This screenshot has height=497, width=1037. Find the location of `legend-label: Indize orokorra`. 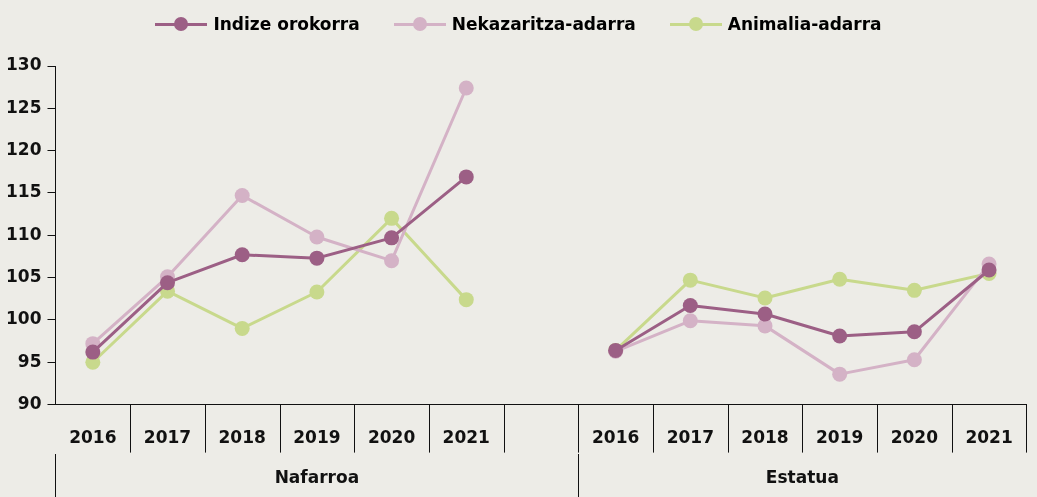

legend-label: Indize orokorra is located at coordinates (286, 24).